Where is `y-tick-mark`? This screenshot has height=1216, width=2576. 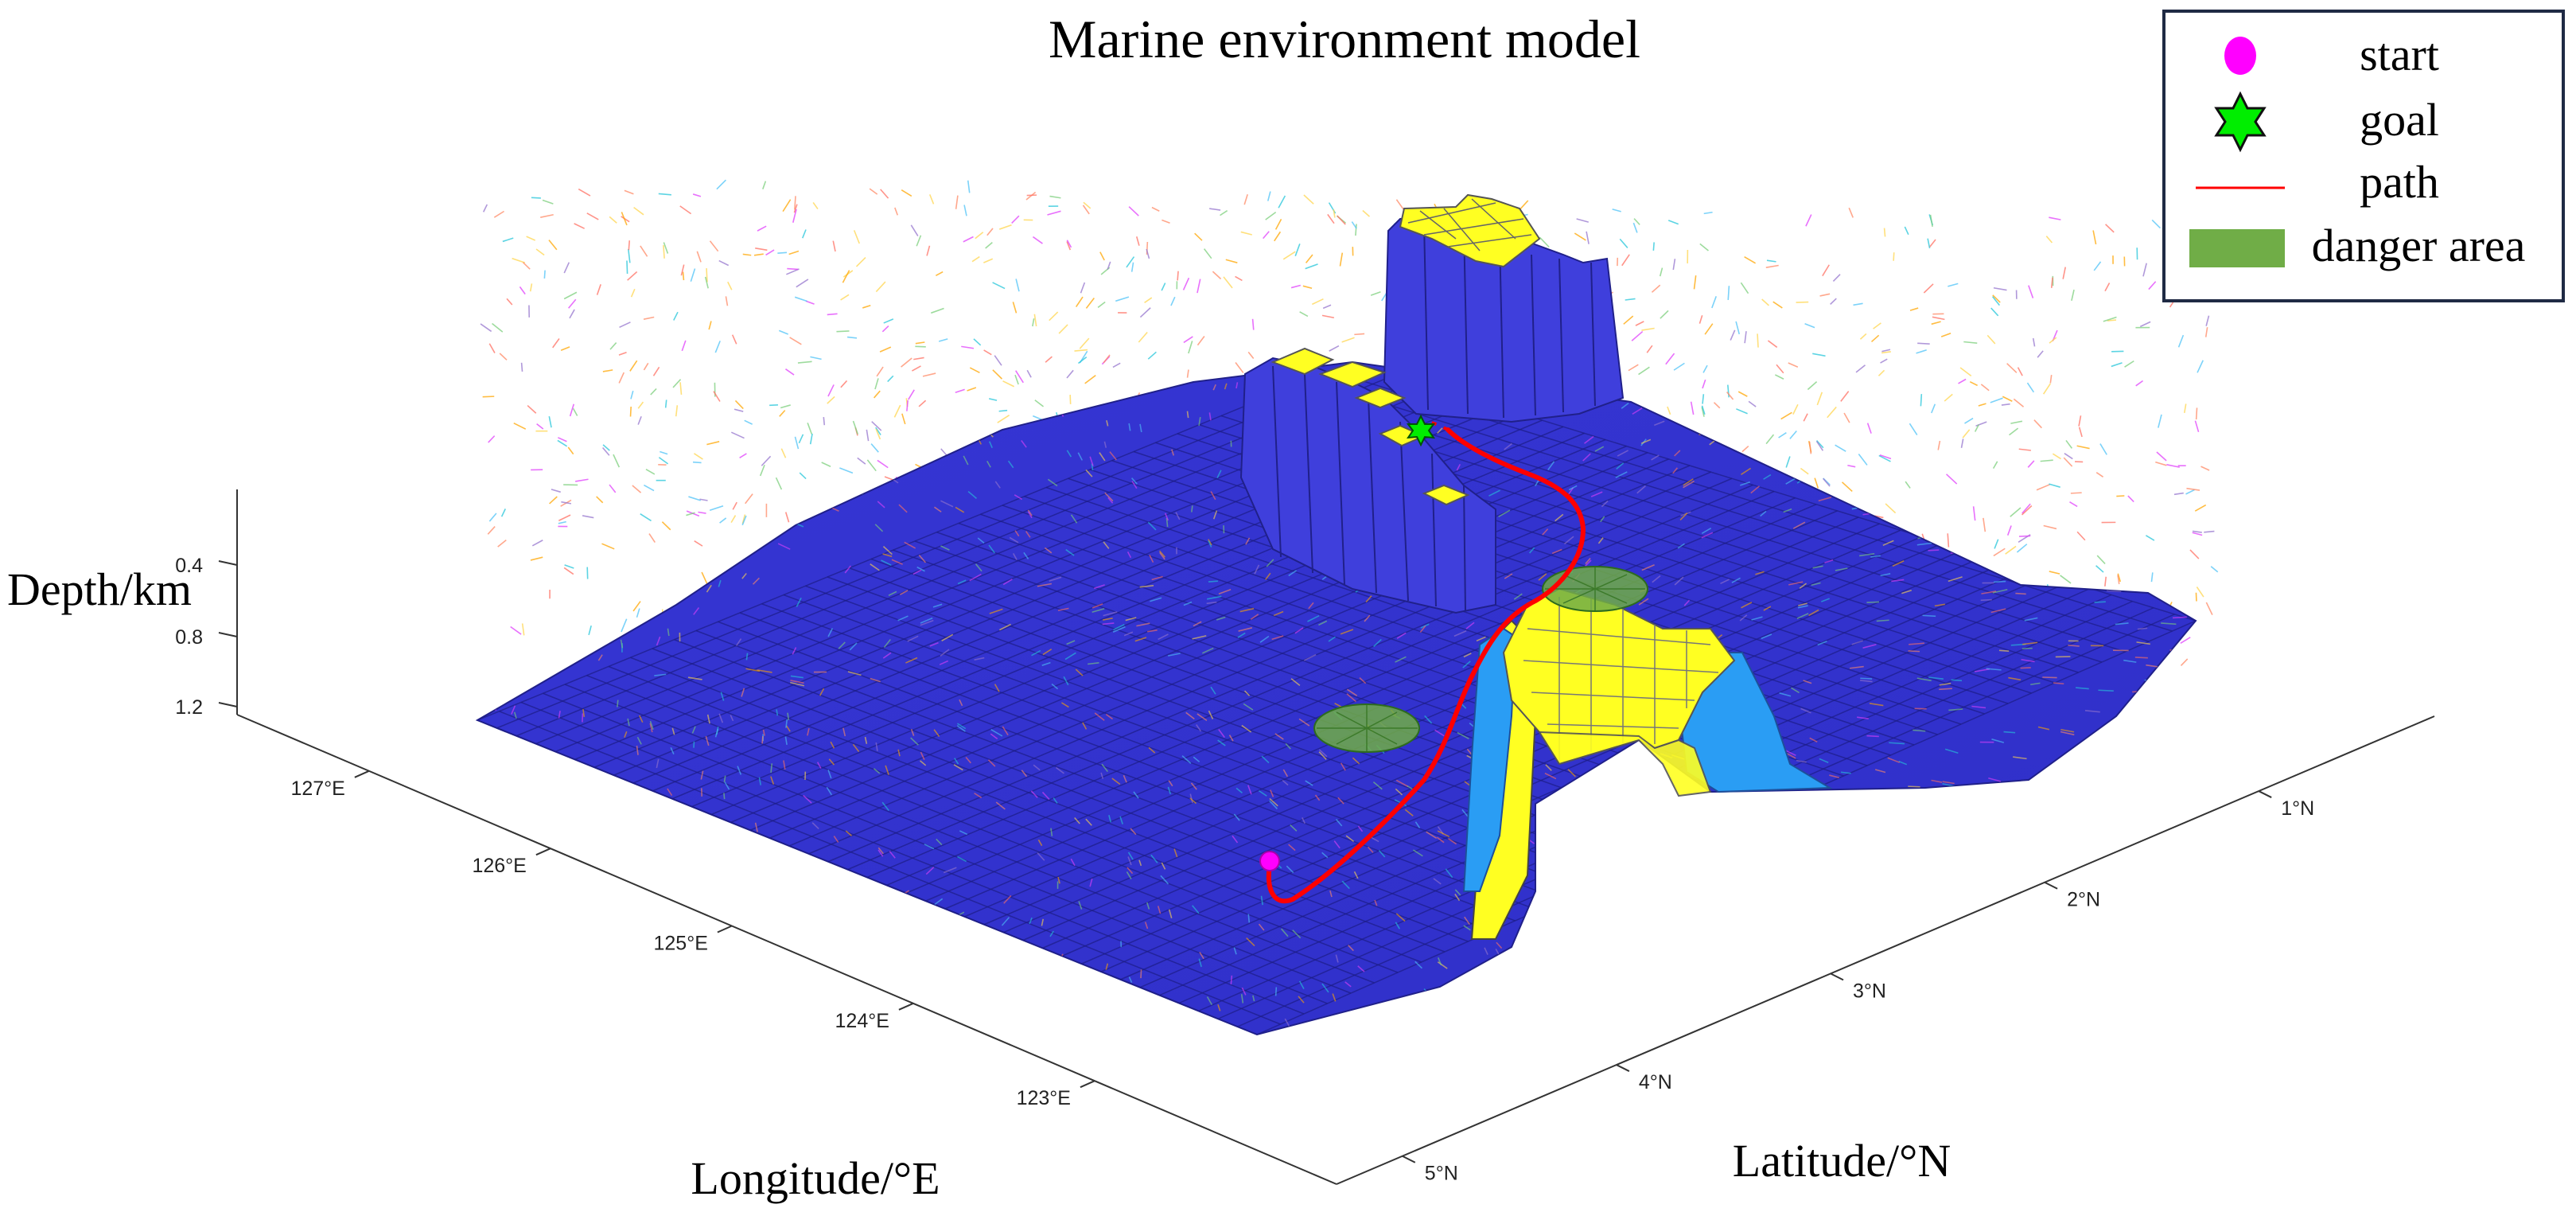 y-tick-mark is located at coordinates (1409, 1159).